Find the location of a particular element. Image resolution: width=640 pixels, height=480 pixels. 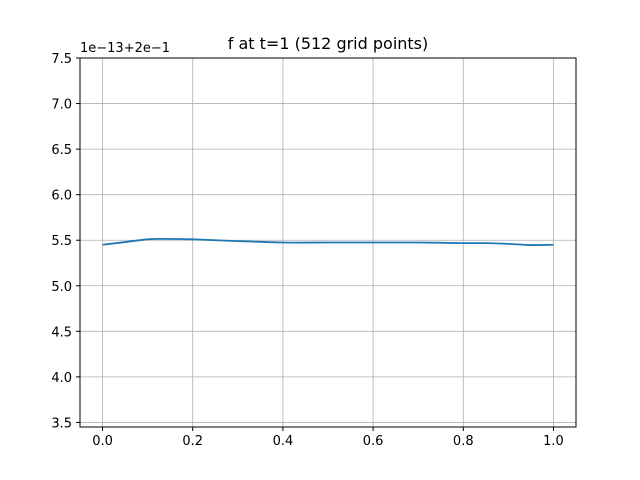

series-line is located at coordinates (328, 241).